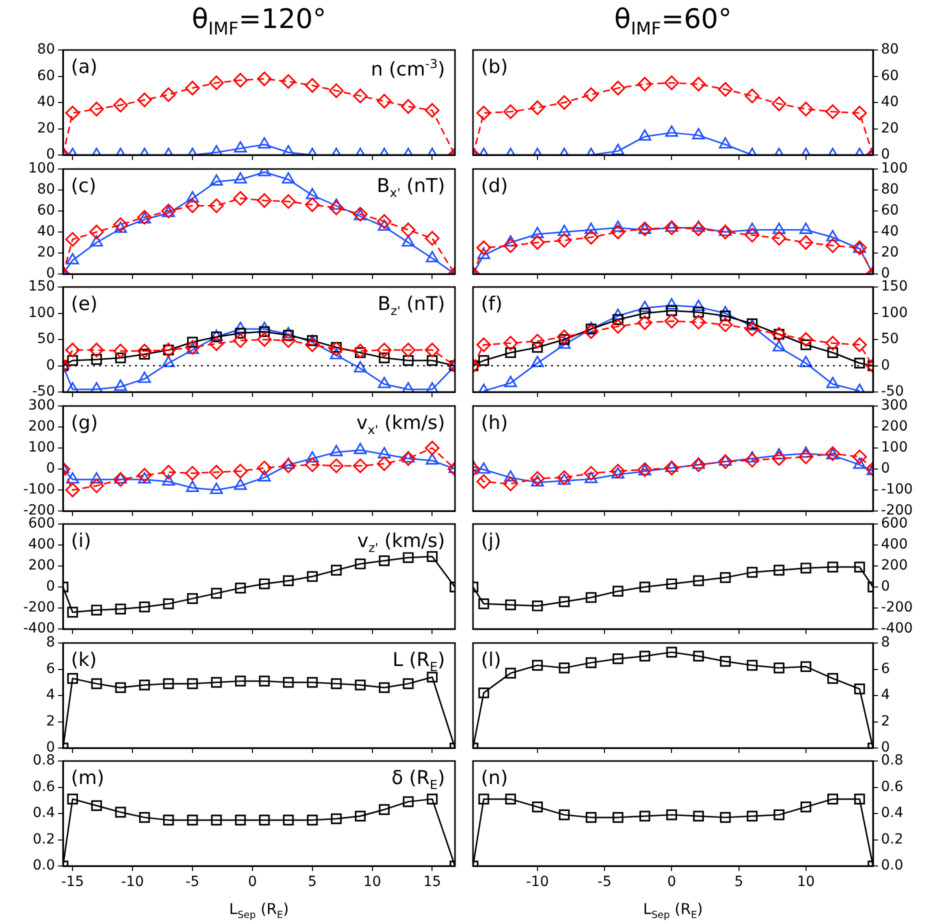  Describe the element at coordinates (83, 186) in the screenshot. I see `annotation: (c)` at that location.